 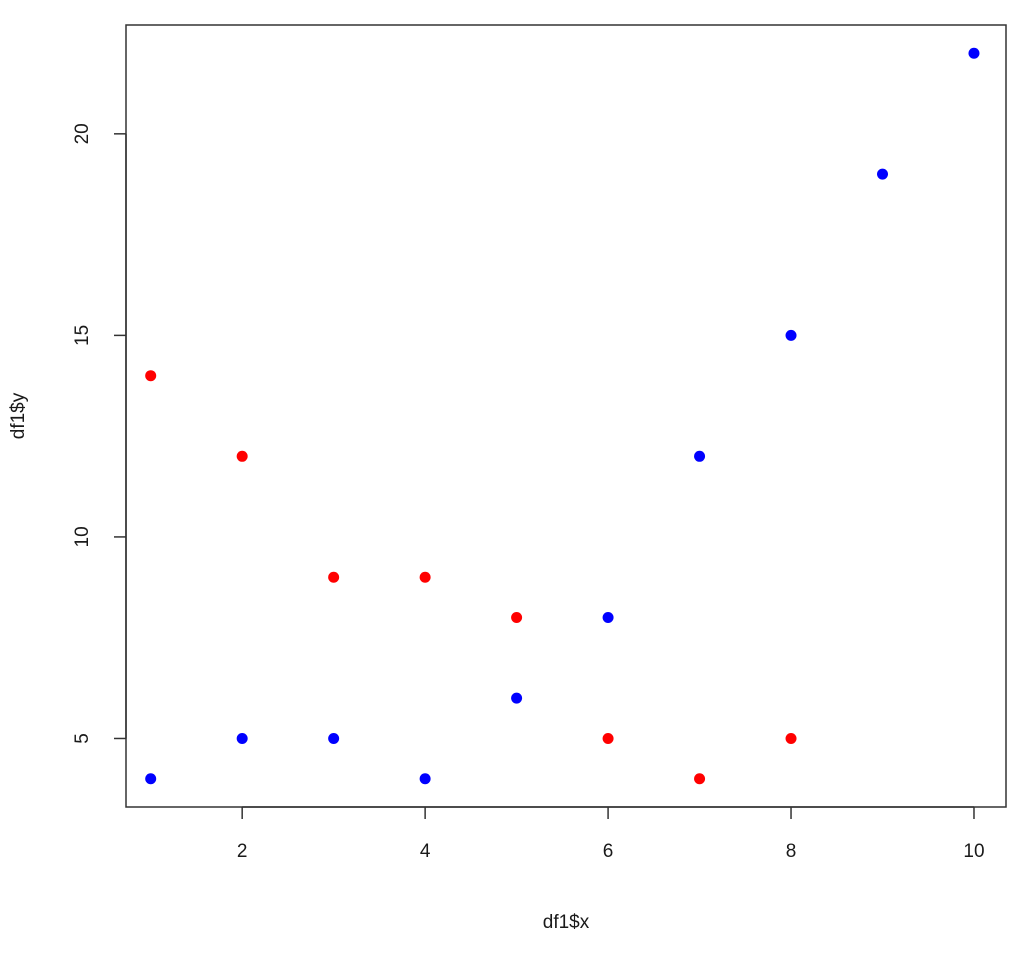 What do you see at coordinates (99, 433) in the screenshot?
I see `y-axis: 5 10 15 20` at bounding box center [99, 433].